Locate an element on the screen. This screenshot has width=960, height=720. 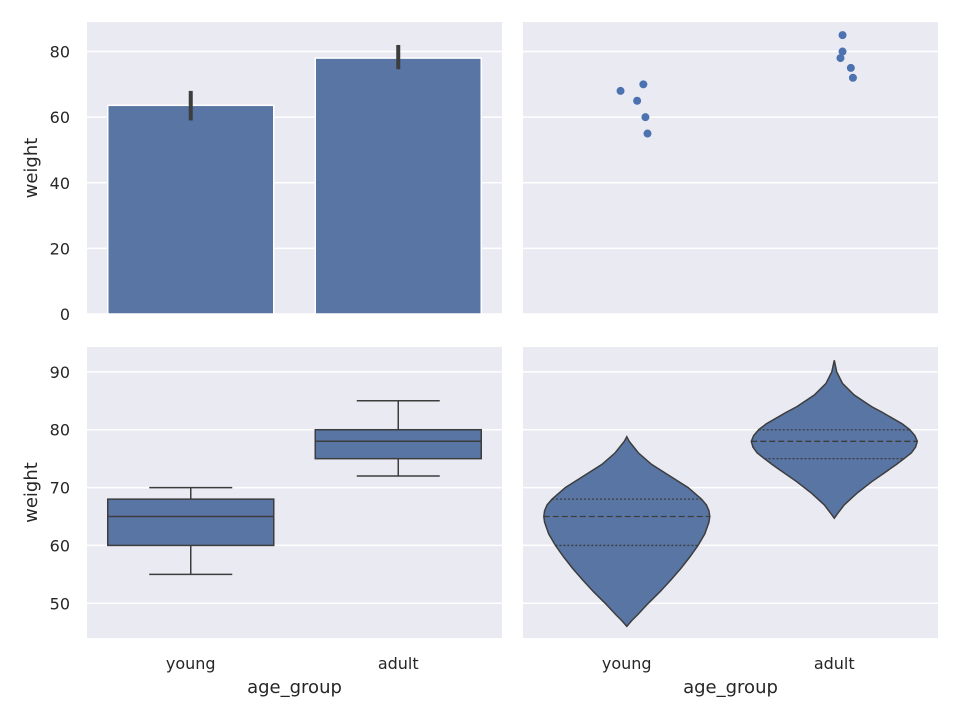
y-tick-label: 20 is located at coordinates (60, 248).